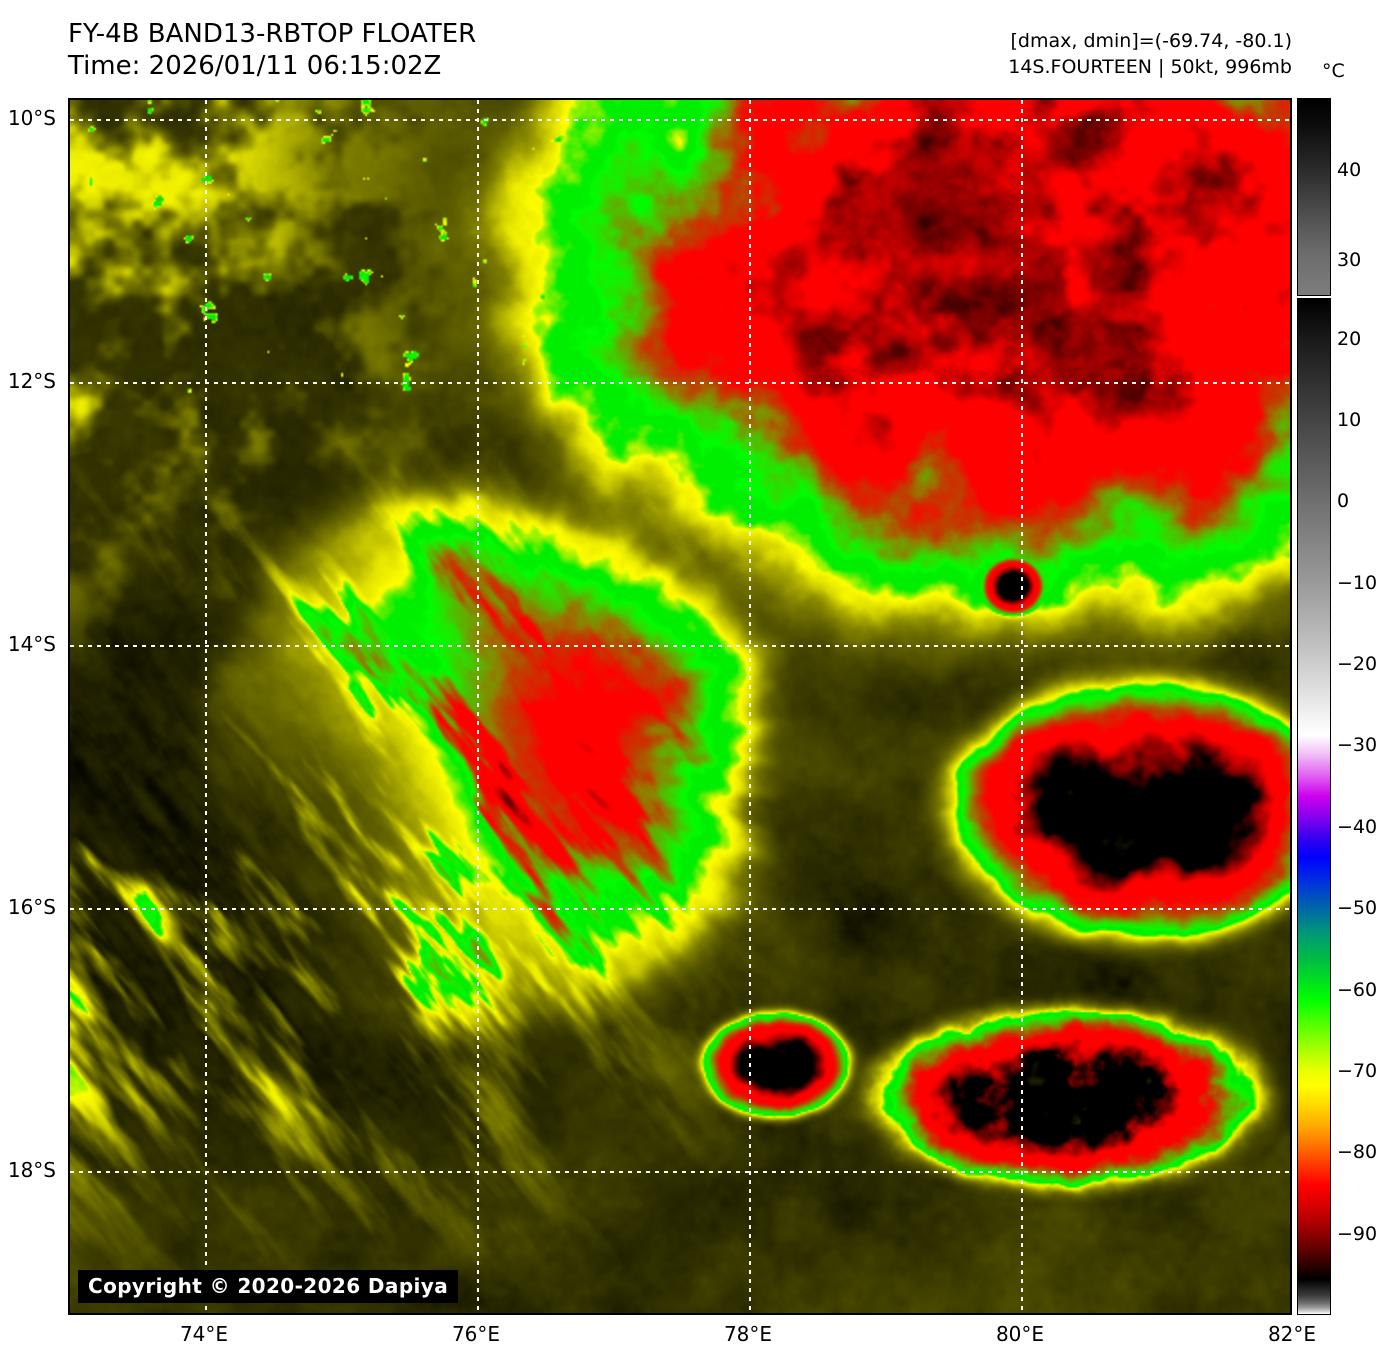 This screenshot has width=1388, height=1361. Describe the element at coordinates (1357, 745) in the screenshot. I see `colorbar-tick-label: −30` at that location.